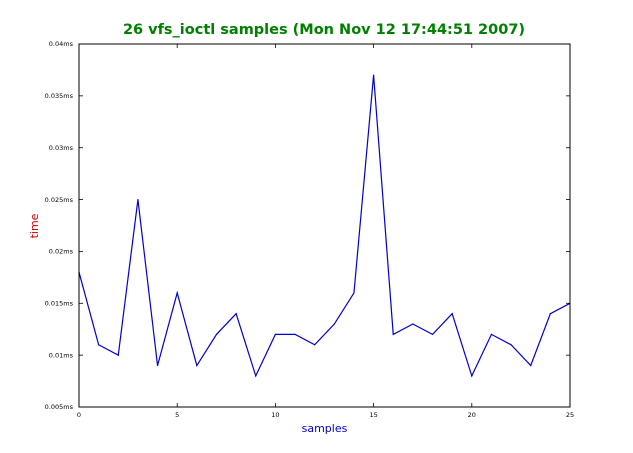 The width and height of the screenshot is (633, 453). What do you see at coordinates (472, 415) in the screenshot?
I see `x-tick-label: 20` at bounding box center [472, 415].